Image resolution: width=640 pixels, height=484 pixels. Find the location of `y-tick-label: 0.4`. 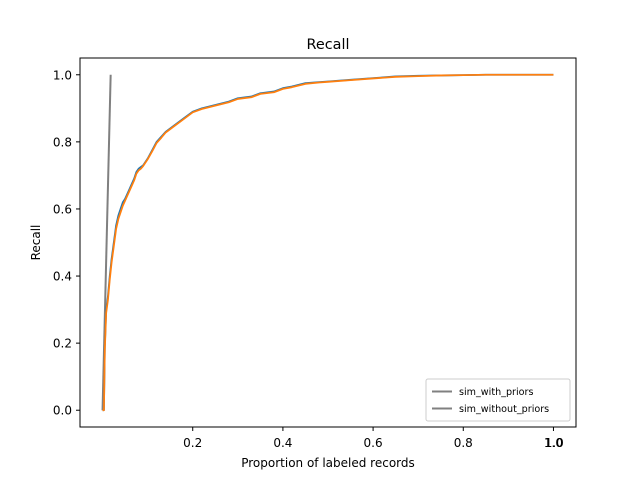

y-tick-label: 0.4 is located at coordinates (62, 277).